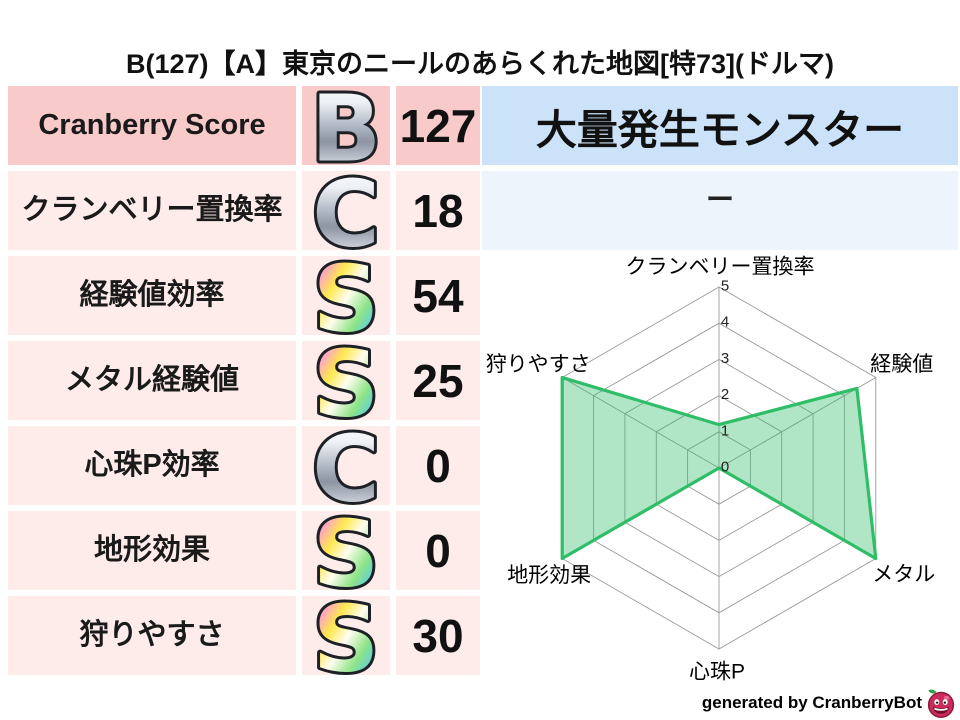 The image size is (960, 720). Describe the element at coordinates (480, 64) in the screenshot. I see `page-title: B(127)【A】東京のニールのあらくれた地図[特73](ドルマ)` at that location.